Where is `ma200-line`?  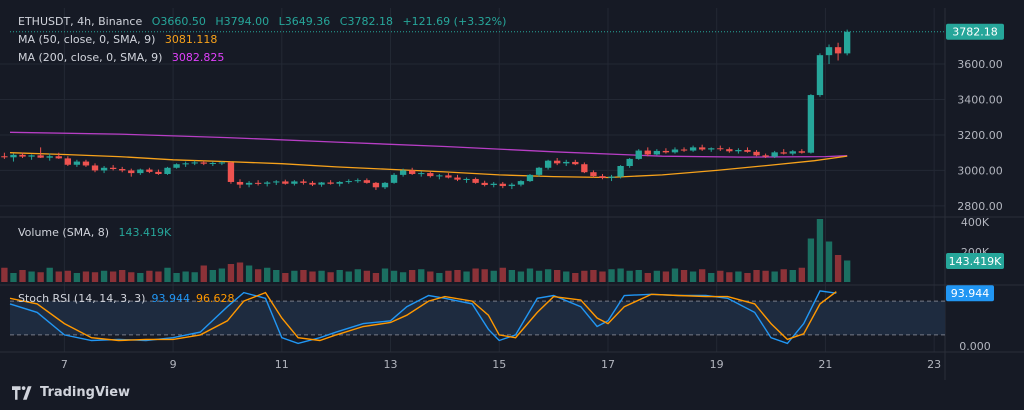 ma200-line is located at coordinates (428, 144).